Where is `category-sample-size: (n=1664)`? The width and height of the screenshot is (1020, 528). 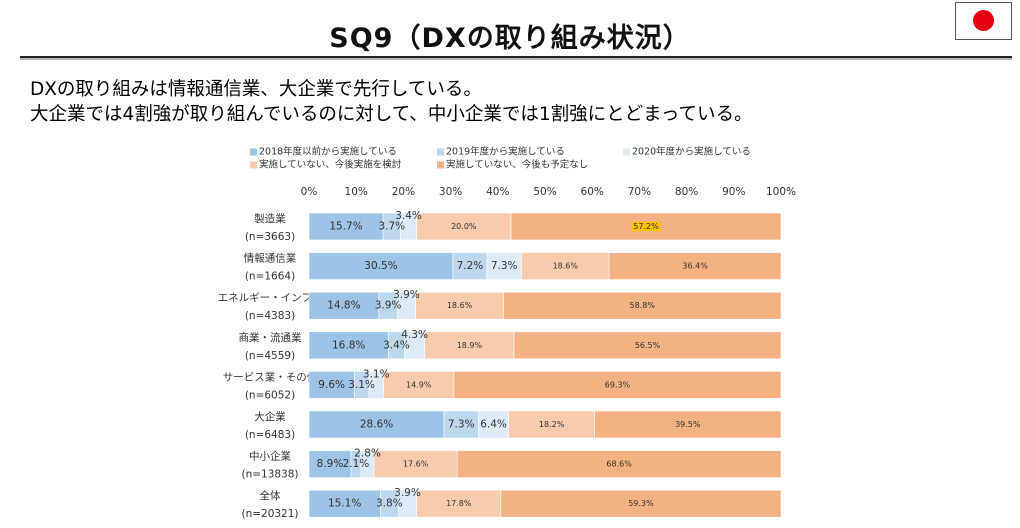 category-sample-size: (n=1664) is located at coordinates (270, 277).